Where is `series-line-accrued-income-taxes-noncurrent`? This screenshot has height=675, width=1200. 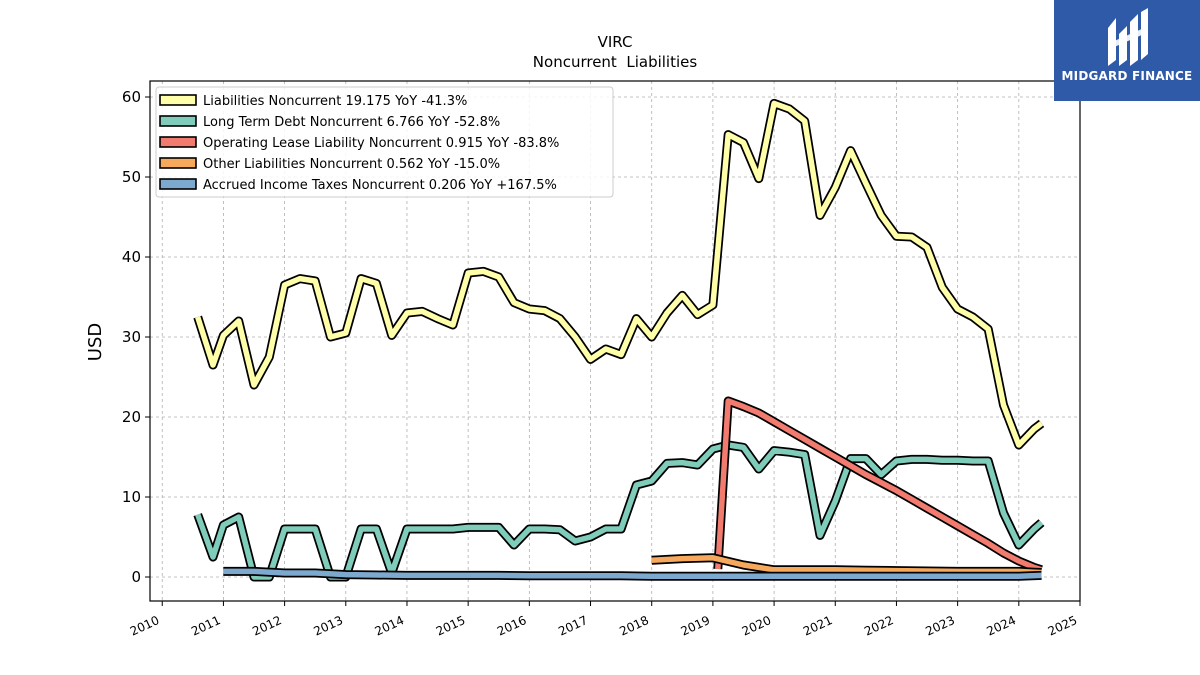 series-line-accrued-income-taxes-noncurrent is located at coordinates (632, 573).